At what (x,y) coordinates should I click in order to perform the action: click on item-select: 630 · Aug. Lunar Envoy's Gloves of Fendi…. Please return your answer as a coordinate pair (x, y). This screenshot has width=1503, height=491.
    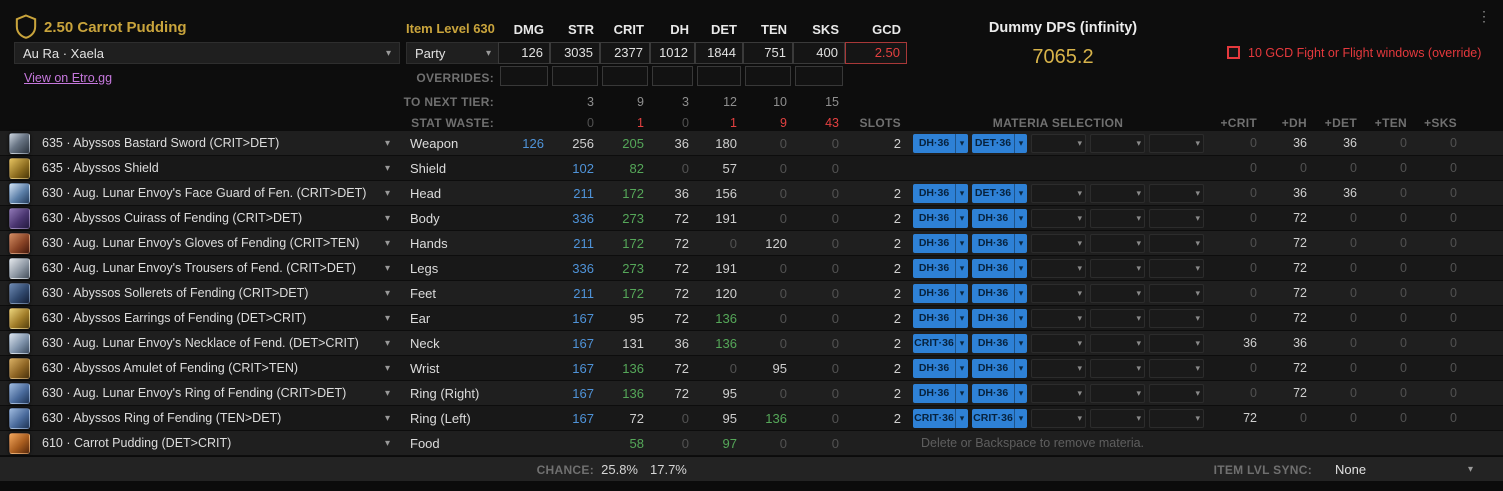
    Looking at the image, I should click on (218, 243).